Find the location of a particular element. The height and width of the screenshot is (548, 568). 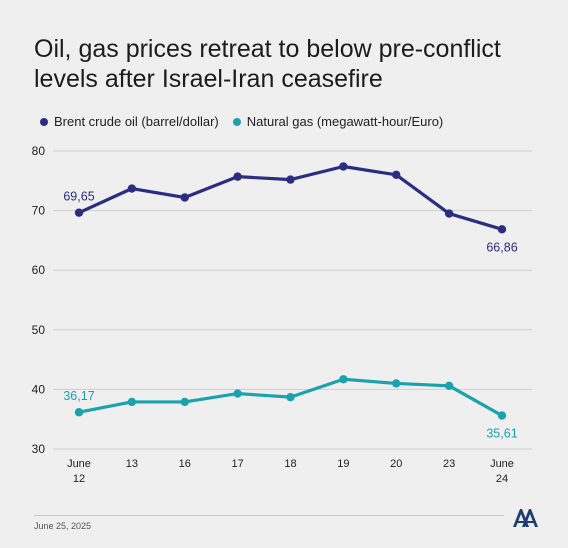

x-tick-label-0: June 12 is located at coordinates (79, 471).